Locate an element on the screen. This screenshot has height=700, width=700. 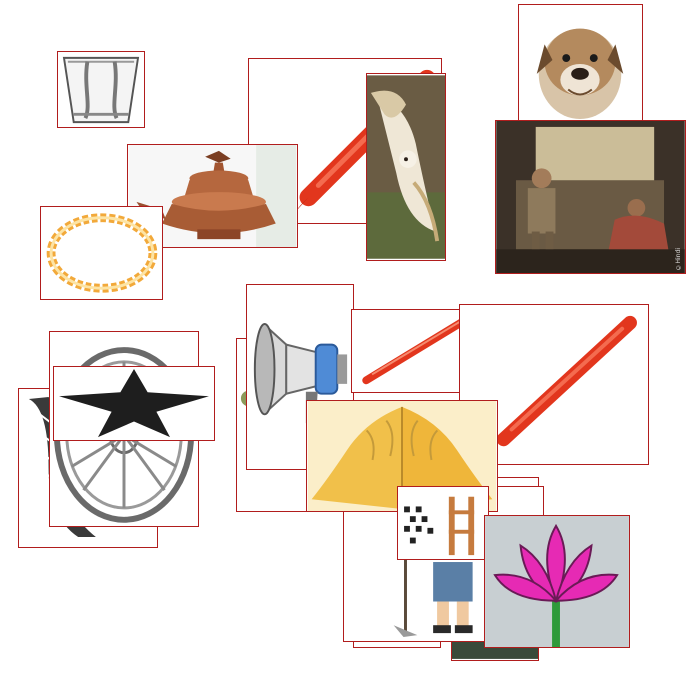
people-icon is located at coordinates (590, 197).